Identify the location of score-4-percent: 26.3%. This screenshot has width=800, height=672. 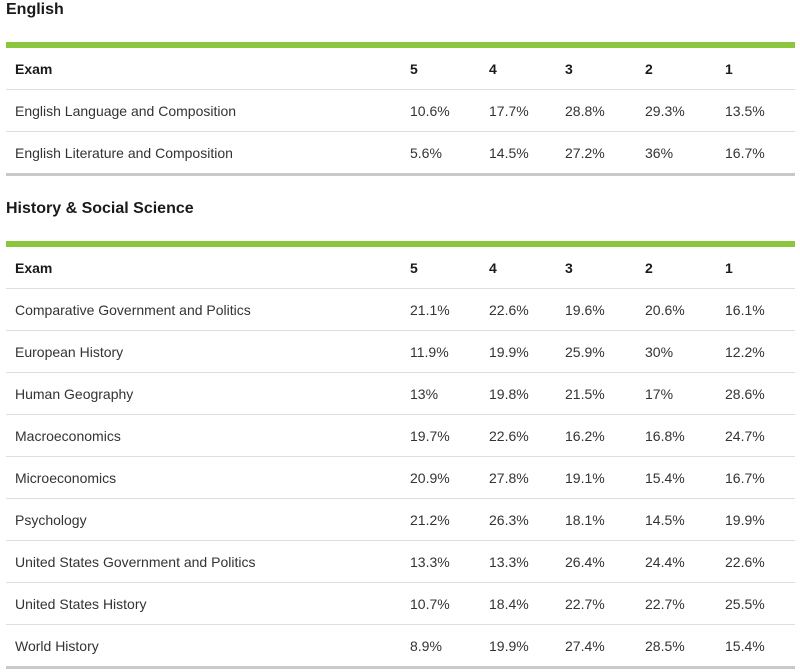
(518, 519).